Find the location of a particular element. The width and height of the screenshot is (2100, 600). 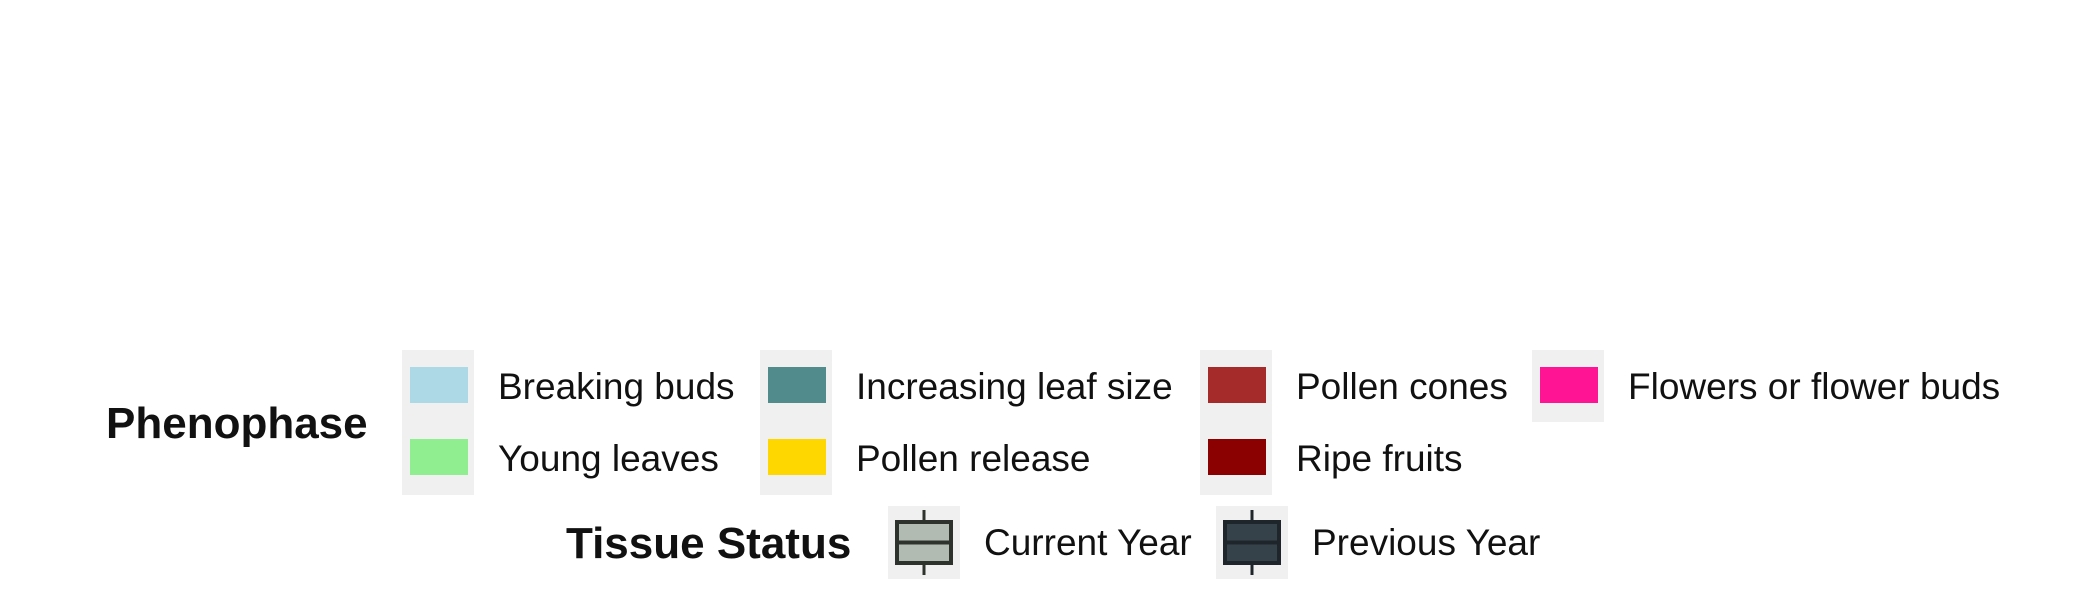

phenophase-legend-title: Phenophase is located at coordinates (237, 423).